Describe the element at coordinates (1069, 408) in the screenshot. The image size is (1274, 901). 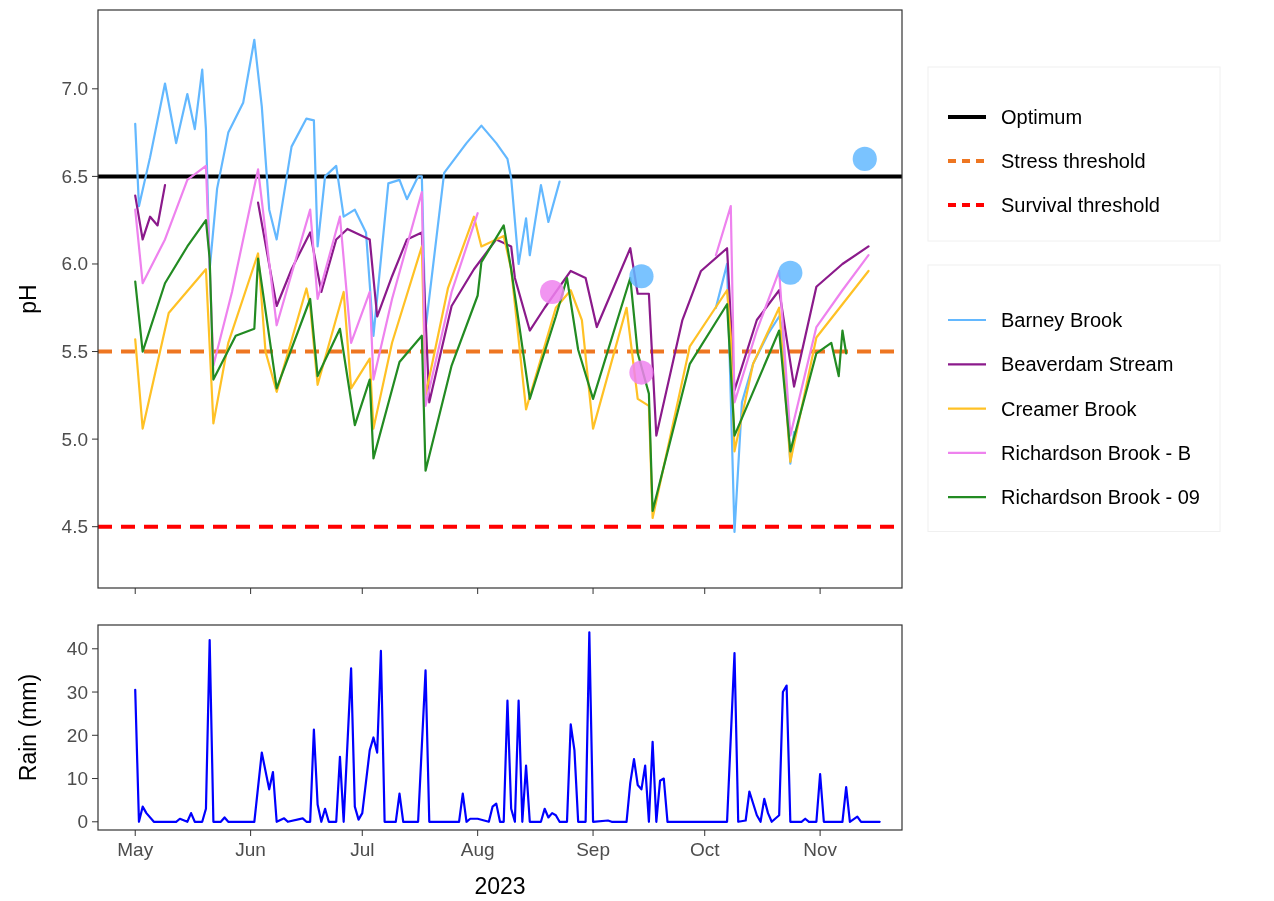
I see `legend-label: Creamer Brook` at that location.